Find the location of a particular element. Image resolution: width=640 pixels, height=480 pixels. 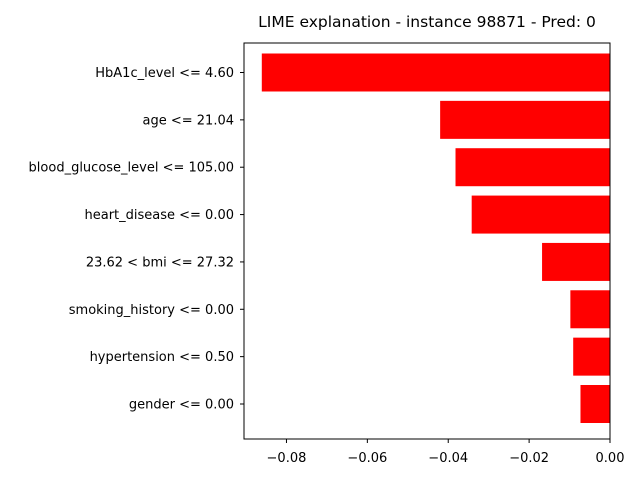

x-tick-label-3: −0.02 is located at coordinates (529, 458).